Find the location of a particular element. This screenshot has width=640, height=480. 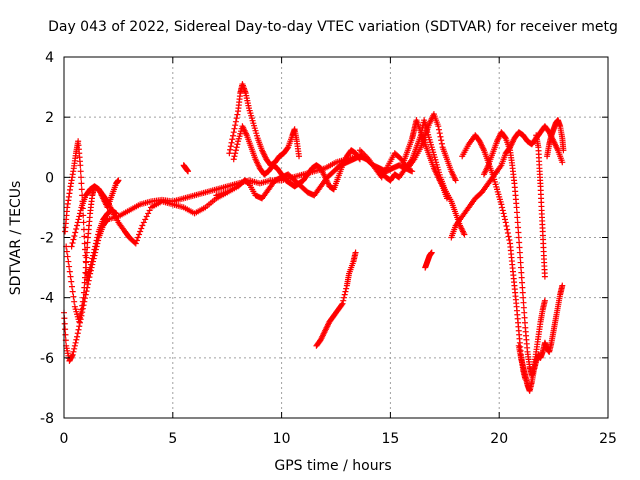

x-tick-label: 10 is located at coordinates (282, 439).